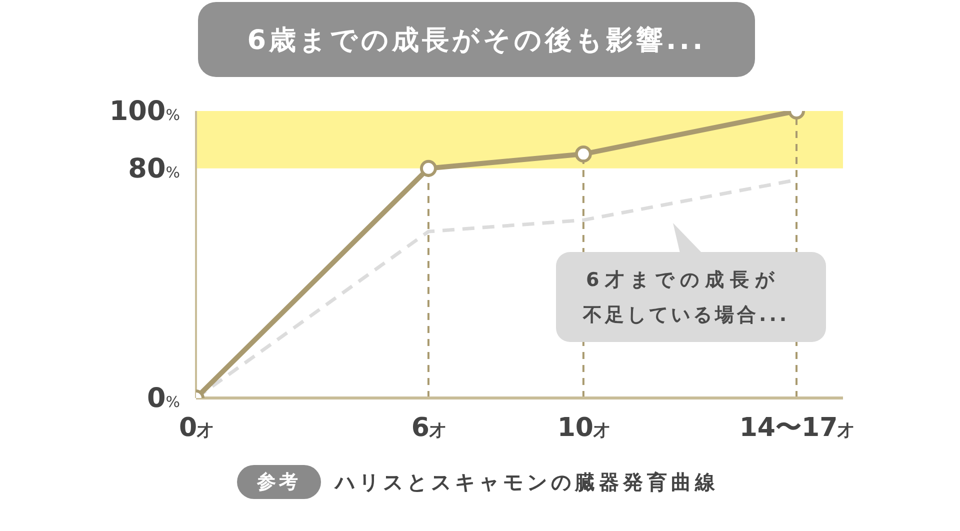  I want to click on y-tick-label: 0%, so click(163, 398).